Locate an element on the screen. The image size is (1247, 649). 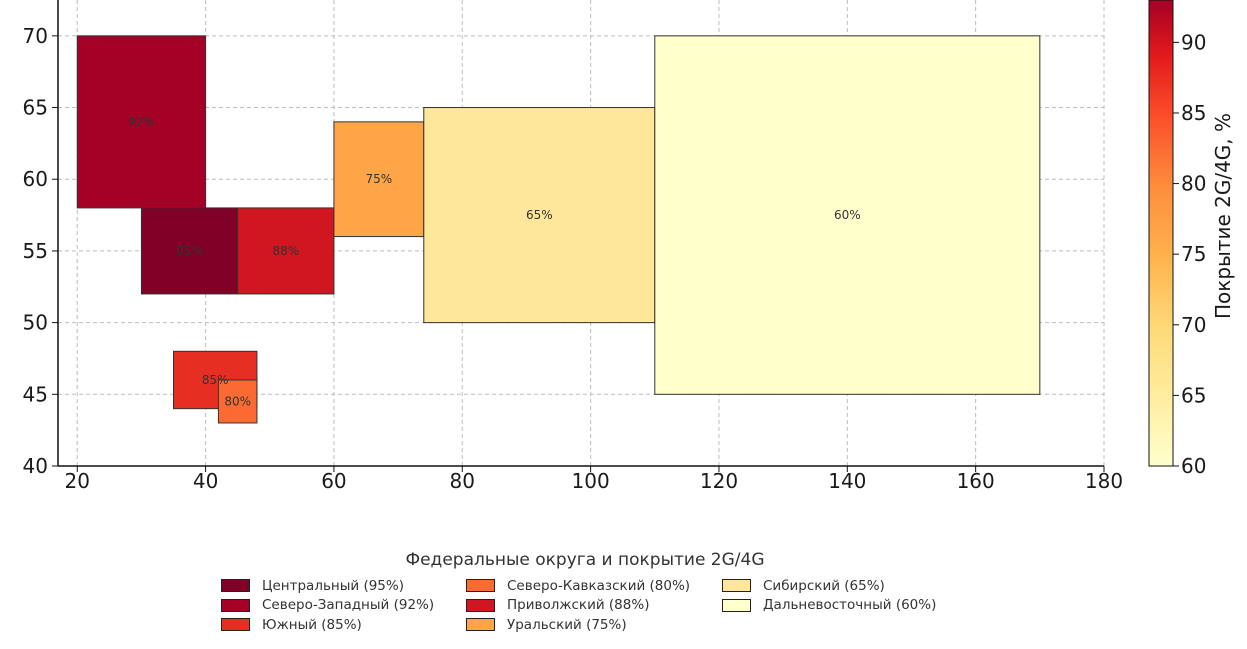
colorbar: 60 65 70 75 80 85 90 Покрытие 2G/4G, % is located at coordinates (1191, 239).